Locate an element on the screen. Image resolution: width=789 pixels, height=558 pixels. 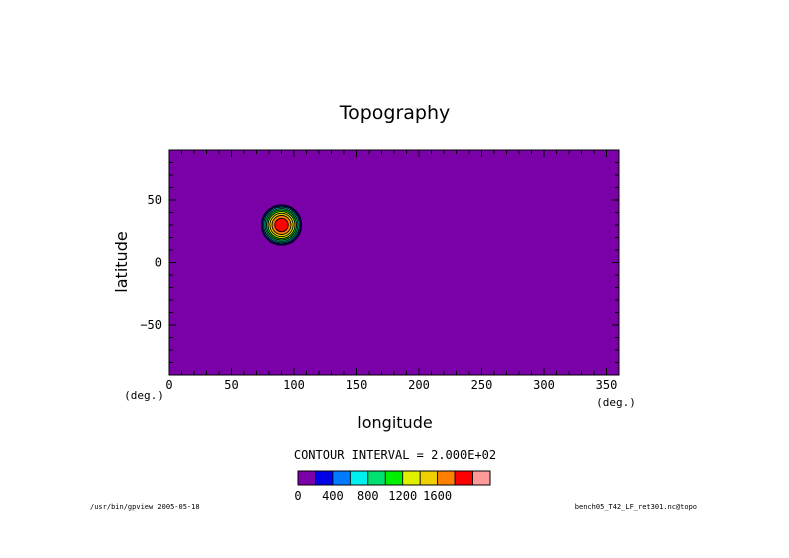
colorbar-tick-label: 1600 is located at coordinates (437, 496).